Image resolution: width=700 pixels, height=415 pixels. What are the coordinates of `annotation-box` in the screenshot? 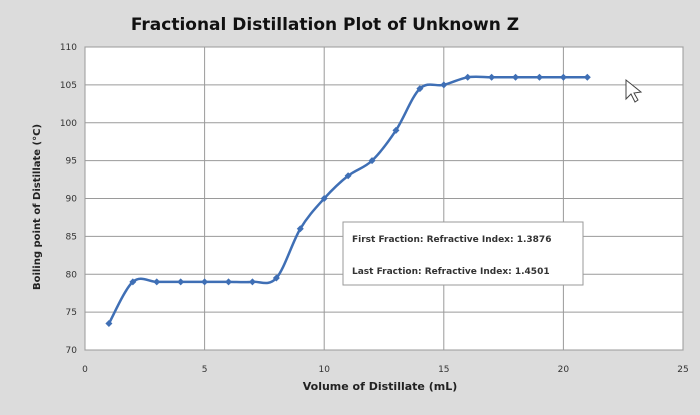 It's located at (463, 253).